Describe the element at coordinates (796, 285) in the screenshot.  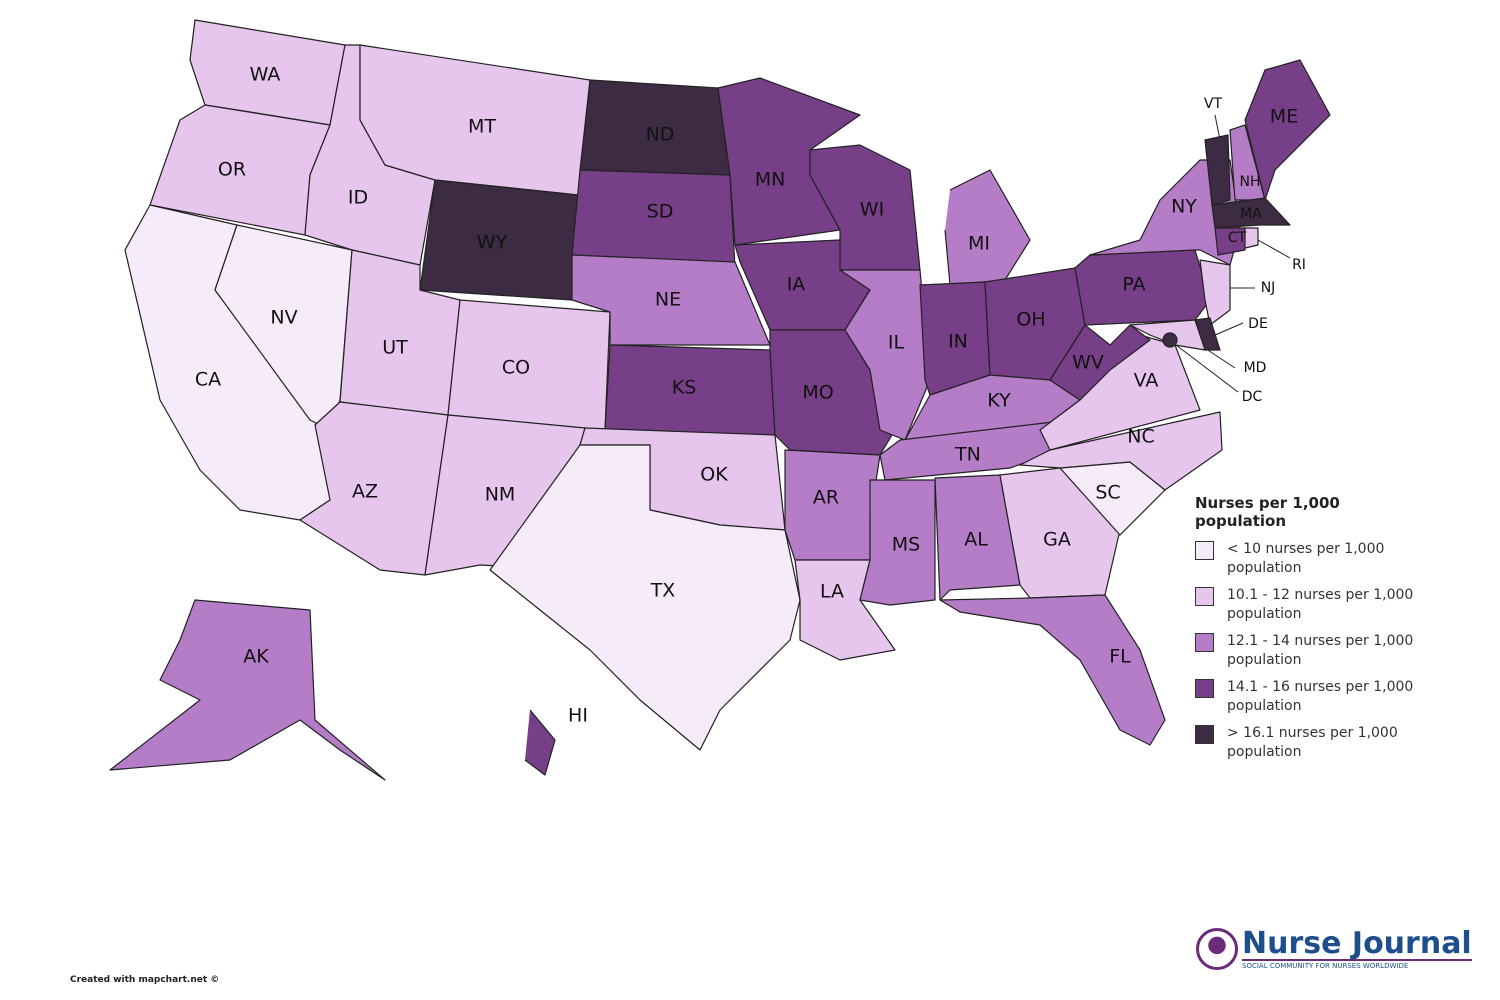
I see `state-label: IA` at that location.